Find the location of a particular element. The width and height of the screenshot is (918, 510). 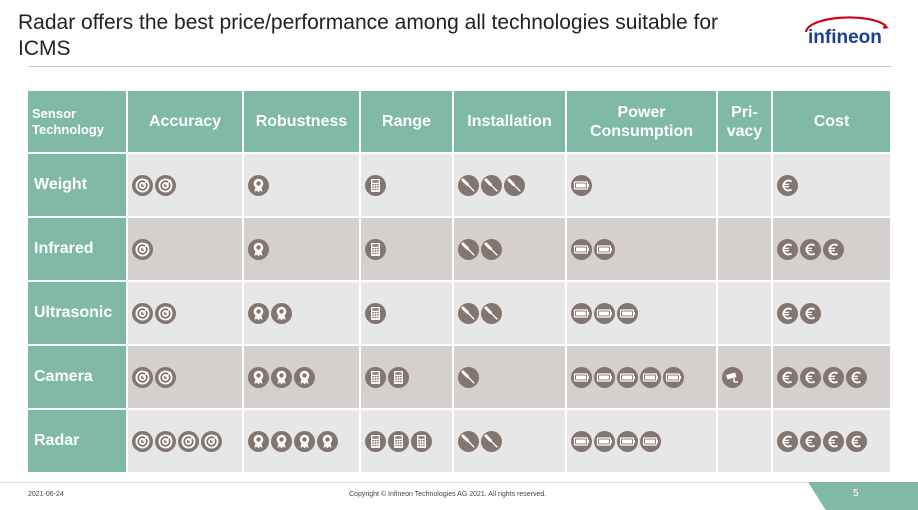

header-installation: Installation is located at coordinates (510, 122).